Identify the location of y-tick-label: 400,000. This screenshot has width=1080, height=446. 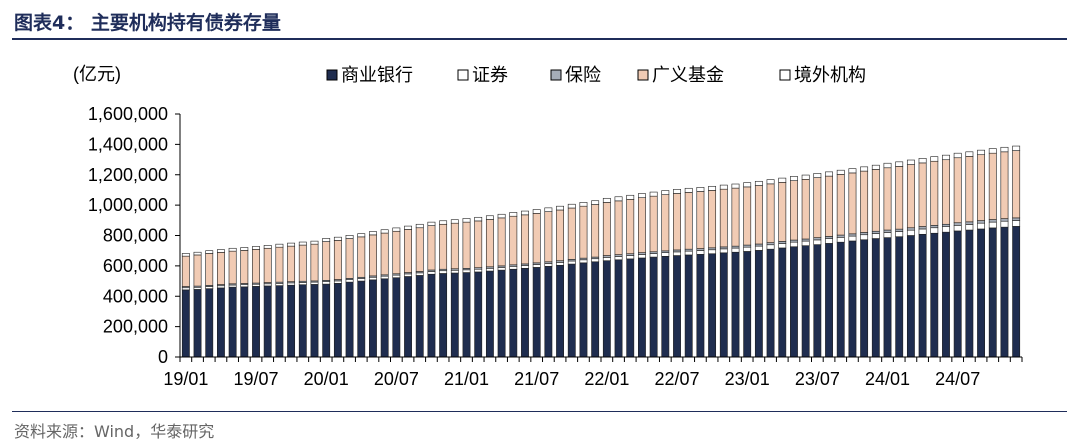
(135, 296).